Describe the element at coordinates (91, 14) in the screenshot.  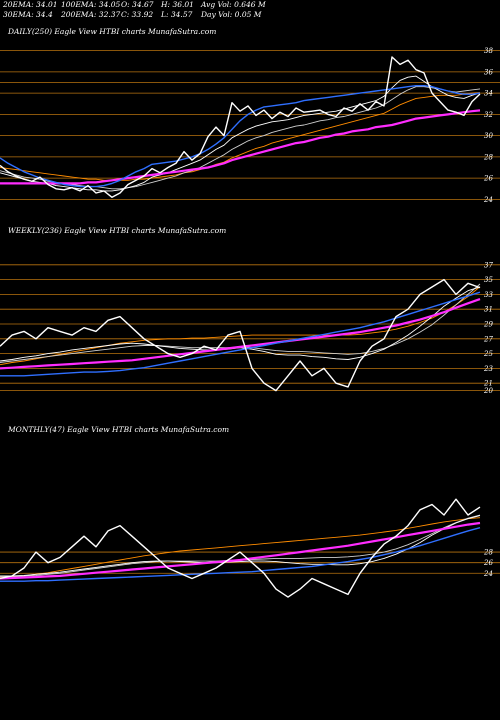
I see `header-stat: 200EMA: 32.37` at that location.